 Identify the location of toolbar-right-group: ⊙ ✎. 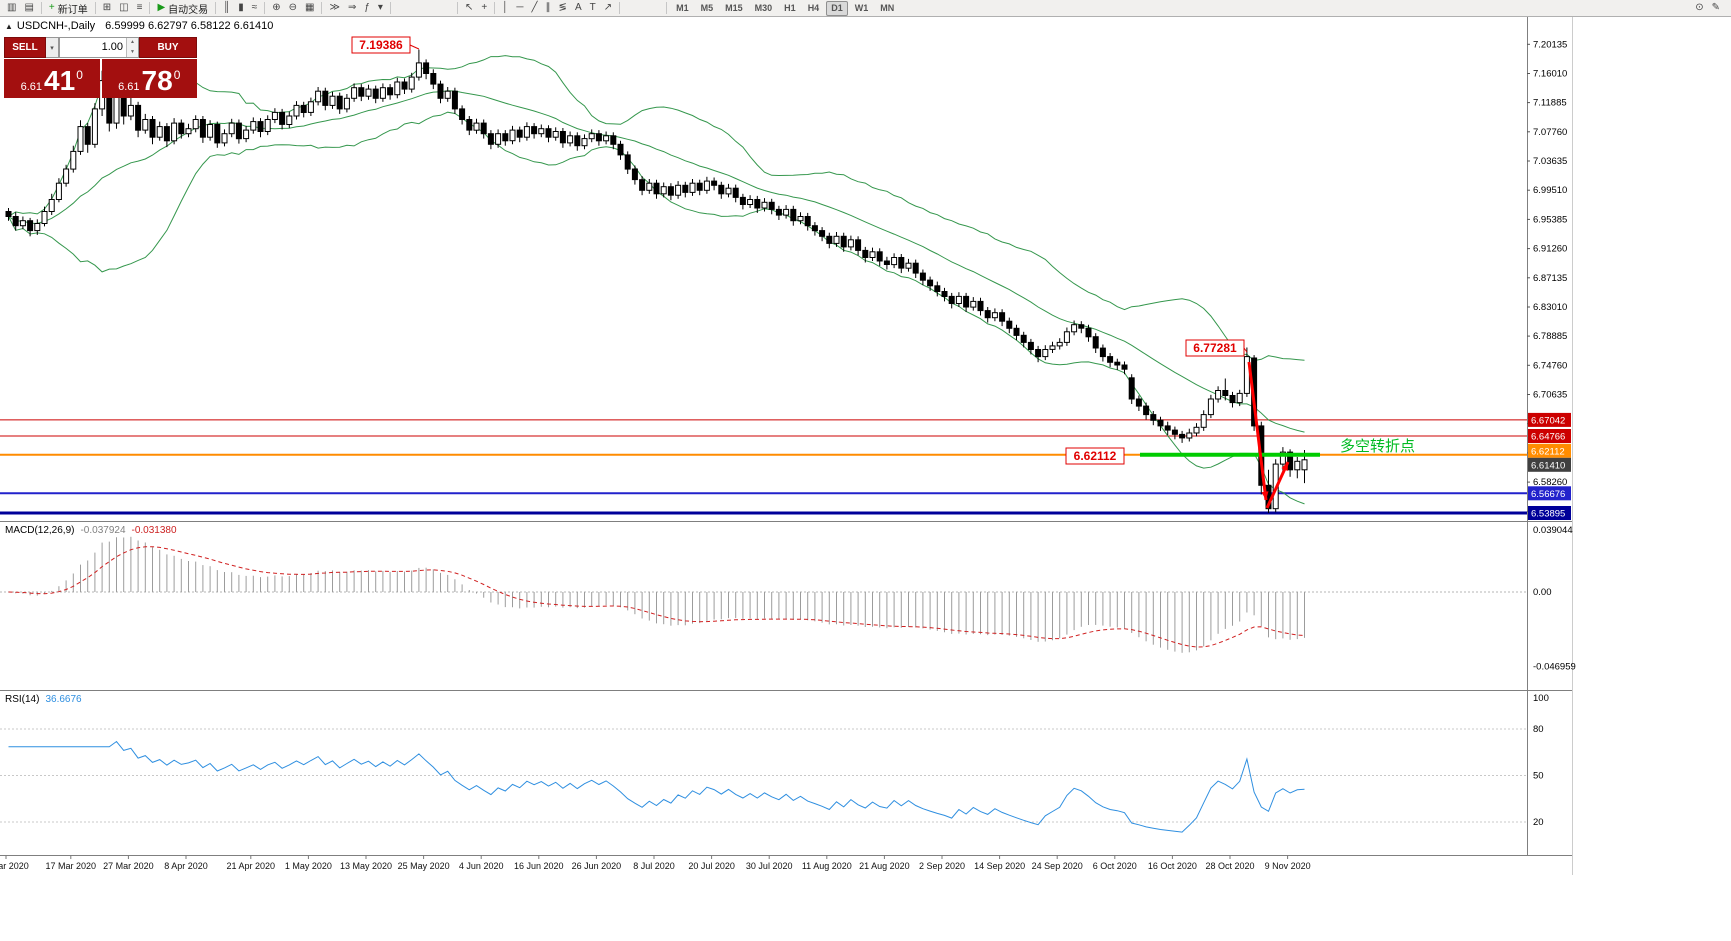
(1709, 8).